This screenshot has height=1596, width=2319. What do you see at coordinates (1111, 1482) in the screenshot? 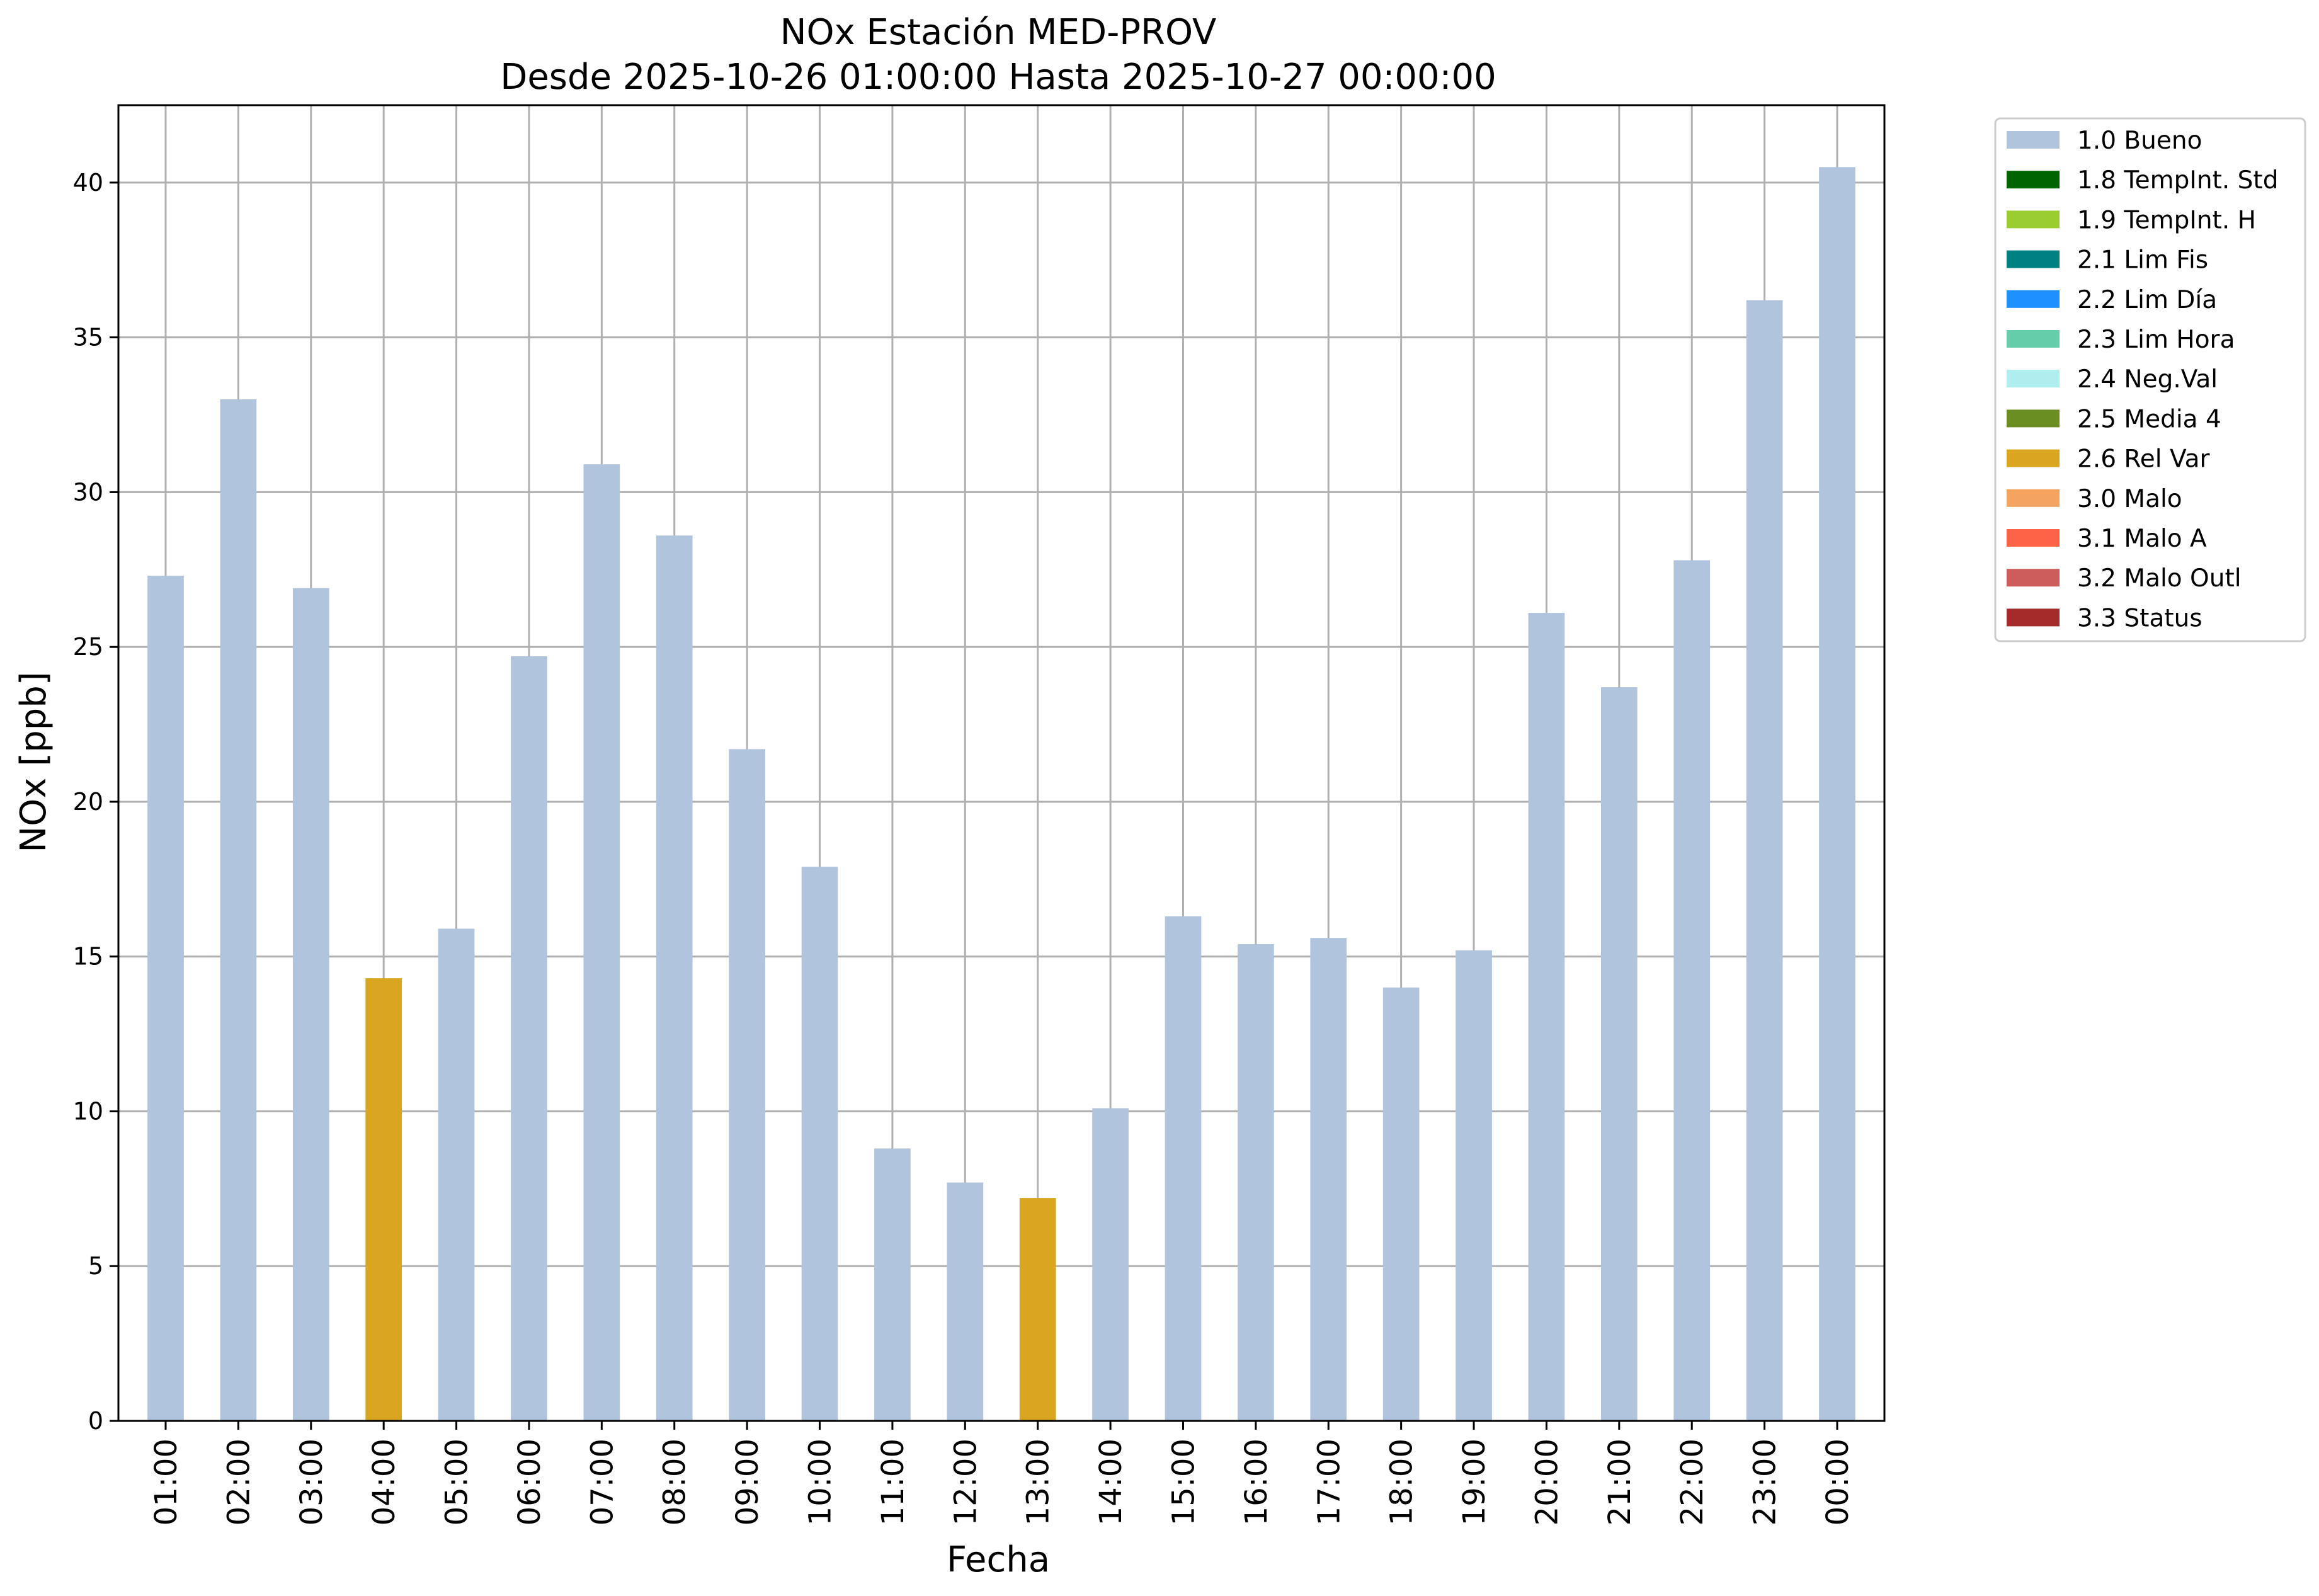
I see `x-tick-label: 14:00` at bounding box center [1111, 1482].